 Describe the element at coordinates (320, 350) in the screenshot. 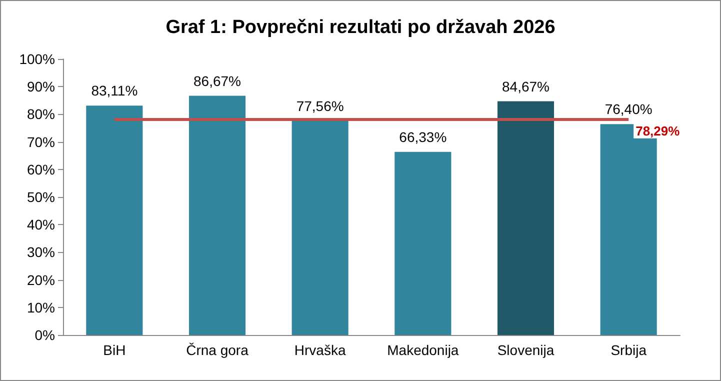

I see `x-tick-label: Hrvaška` at that location.